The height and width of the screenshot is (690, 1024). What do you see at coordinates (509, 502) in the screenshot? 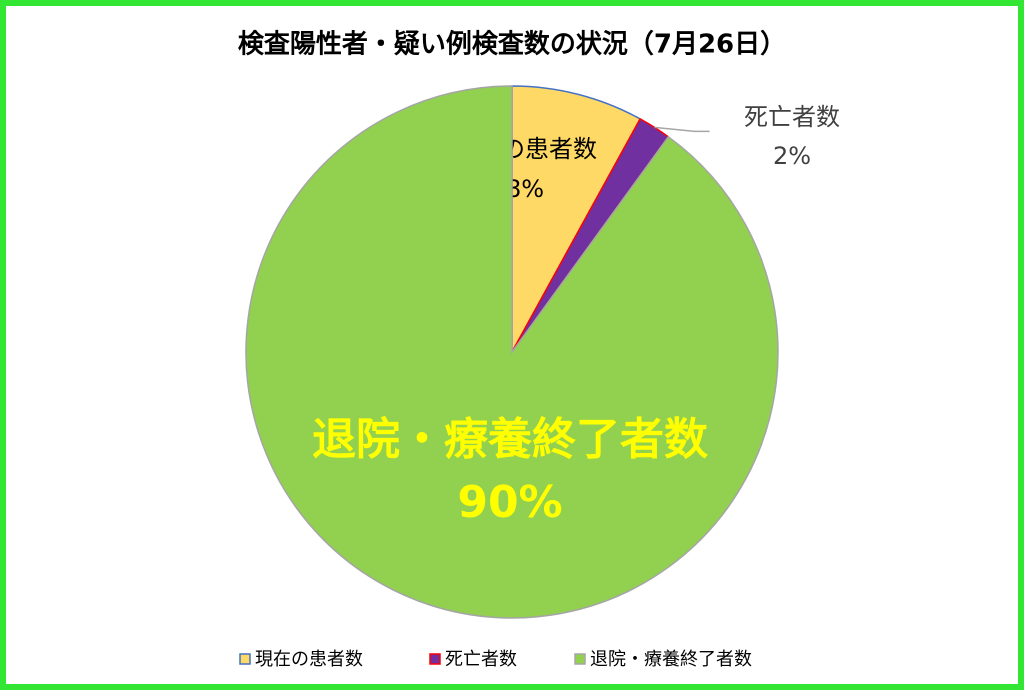
I see `slice-value-label: 90%` at bounding box center [509, 502].